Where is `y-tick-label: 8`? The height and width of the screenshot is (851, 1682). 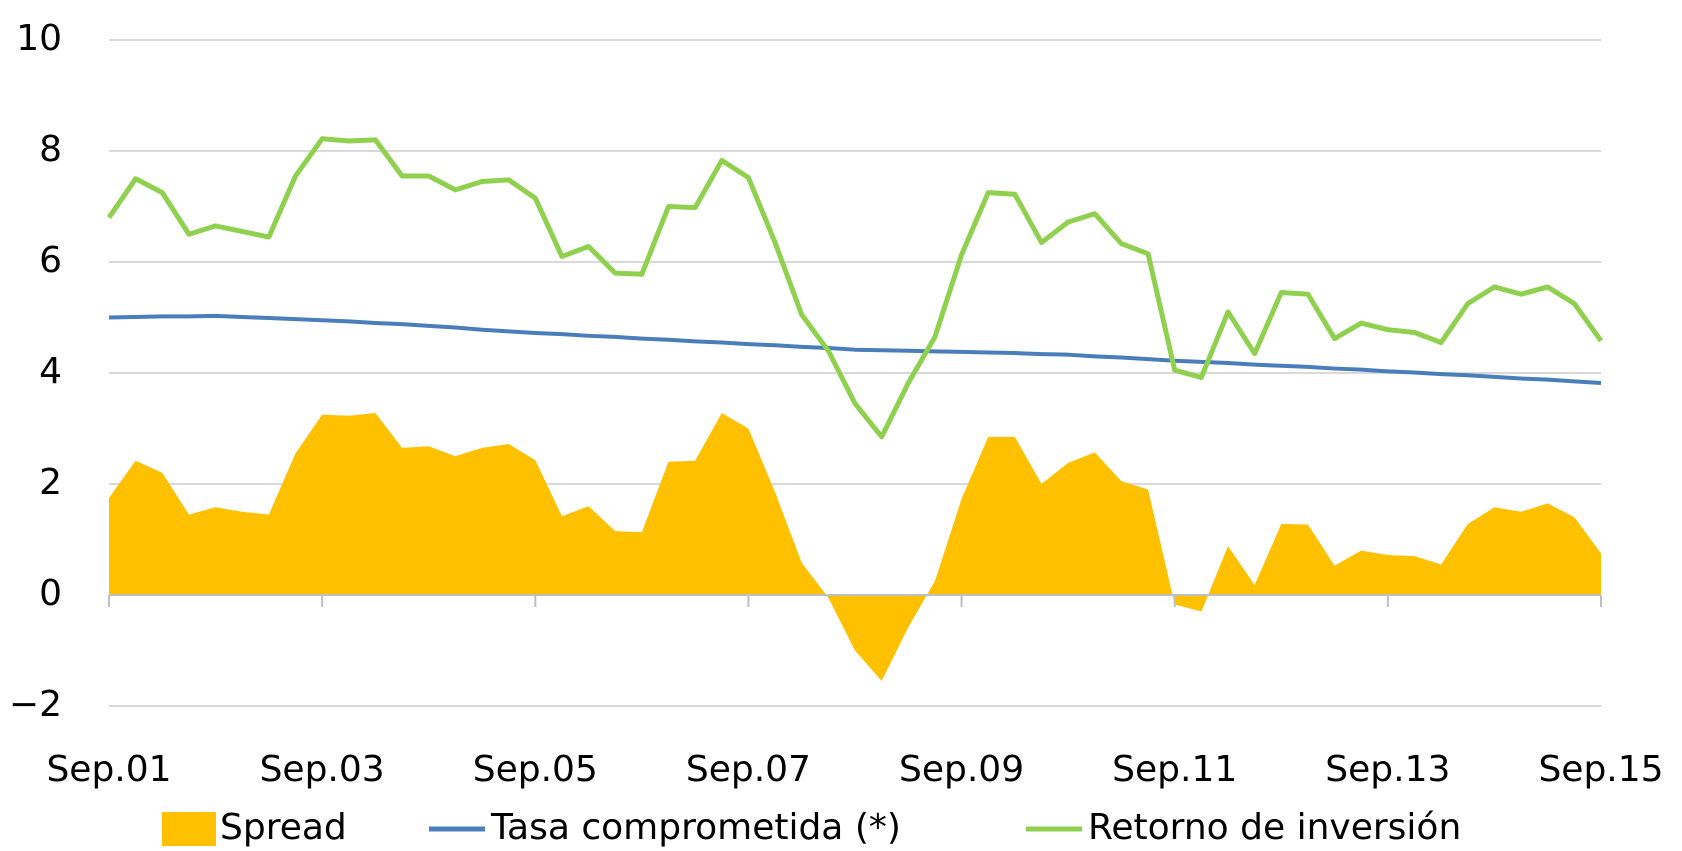 y-tick-label: 8 is located at coordinates (50, 149).